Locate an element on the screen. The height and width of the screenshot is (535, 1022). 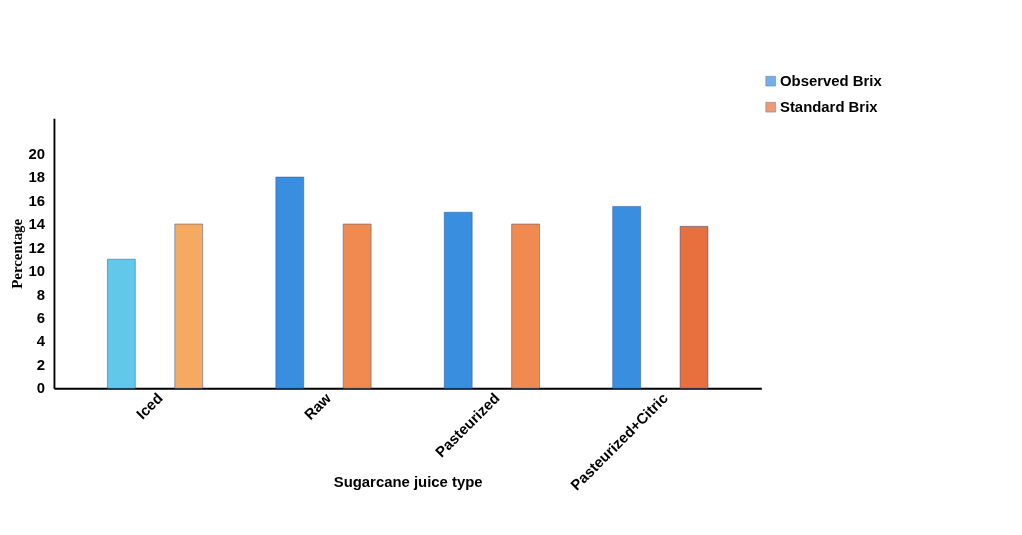
y-tick-label: 14 is located at coordinates (37, 224).